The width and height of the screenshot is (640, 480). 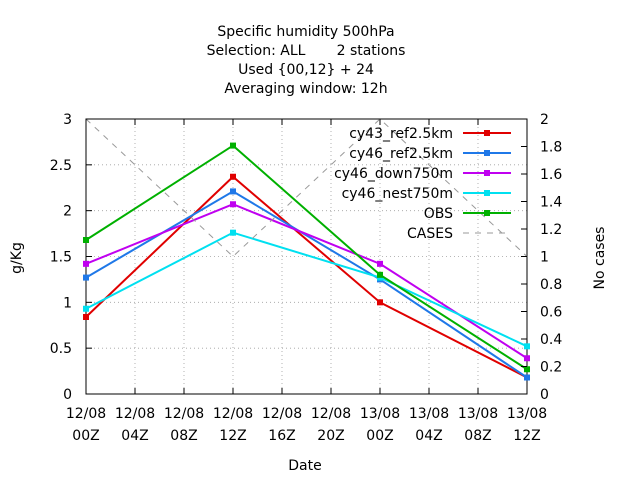 I want to click on y-tick-label: 2, so click(x=67, y=212).